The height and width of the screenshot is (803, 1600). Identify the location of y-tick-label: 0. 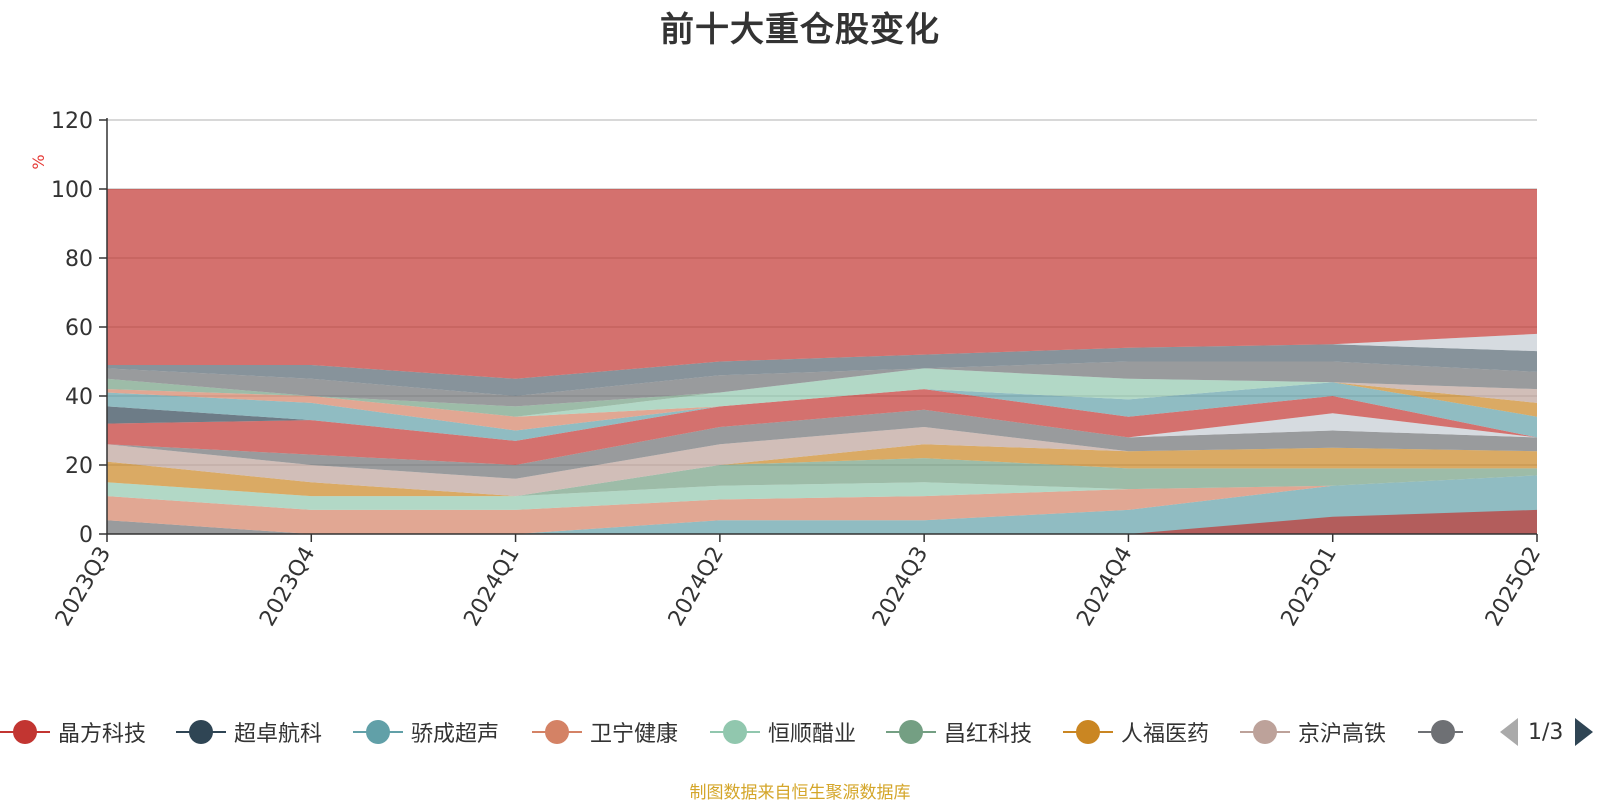
(86, 535).